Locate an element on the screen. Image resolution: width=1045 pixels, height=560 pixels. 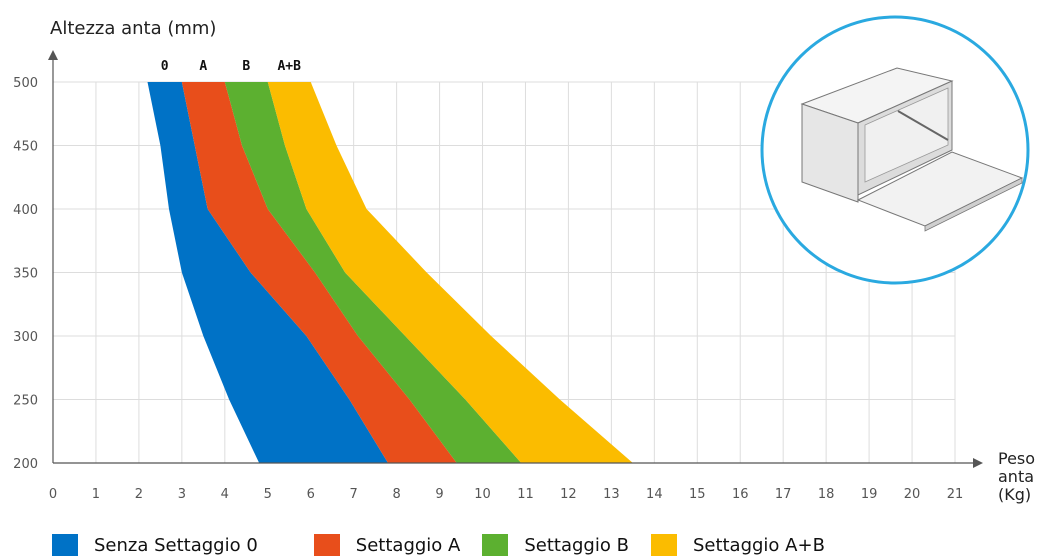
band-label: B is located at coordinates (246, 66).